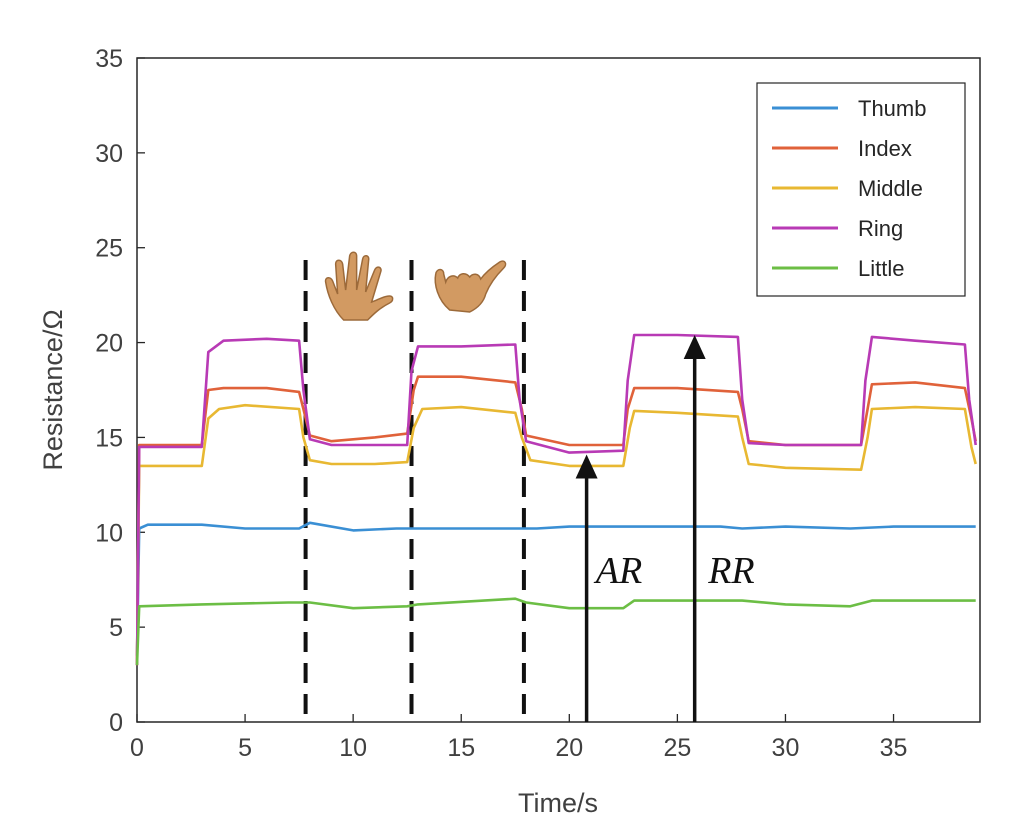 Image resolution: width=1034 pixels, height=839 pixels. I want to click on x-axis-ticks: 0 5 10 15 20 25 30 35, so click(518, 738).